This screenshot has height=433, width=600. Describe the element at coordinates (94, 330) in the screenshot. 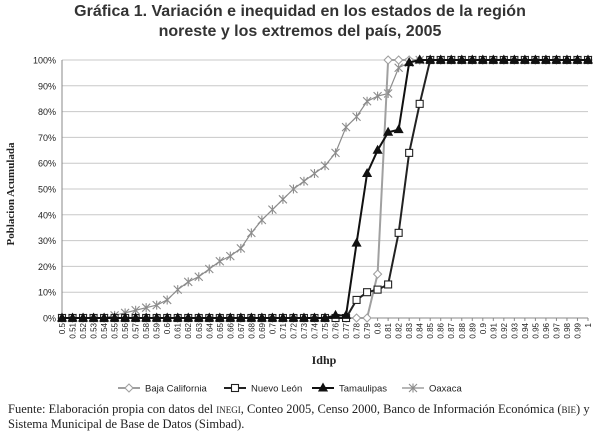

I see `x-tick-label: 0.53` at that location.